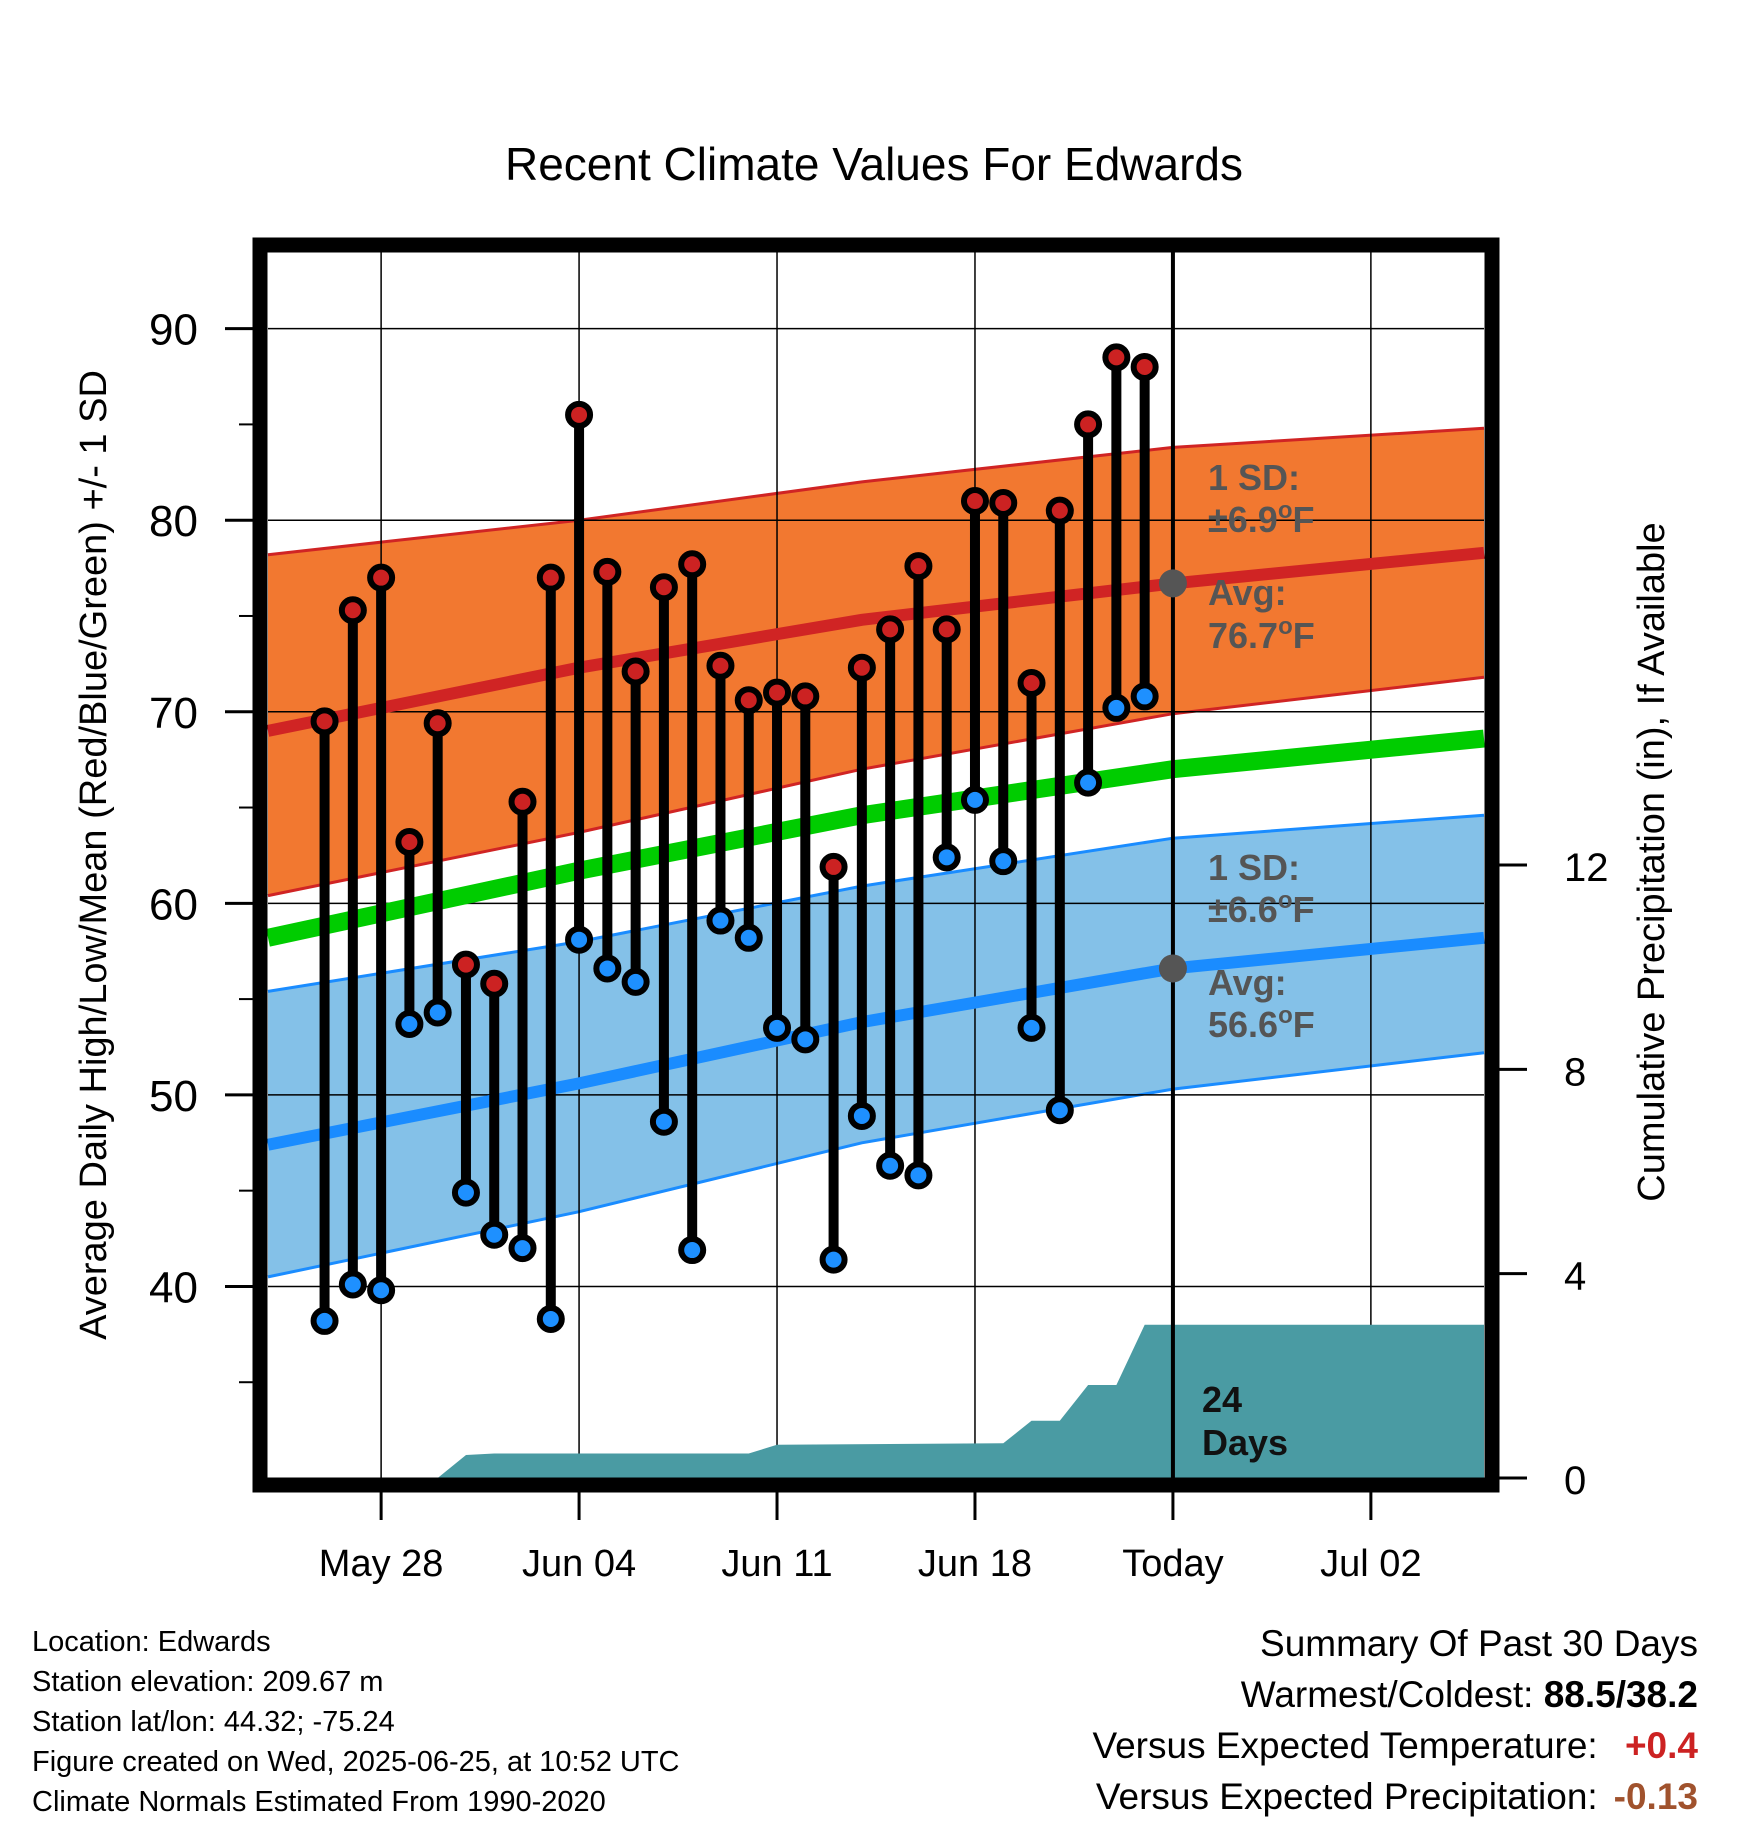  Describe the element at coordinates (1661, 1745) in the screenshot. I see `temp-value: +0.4` at that location.